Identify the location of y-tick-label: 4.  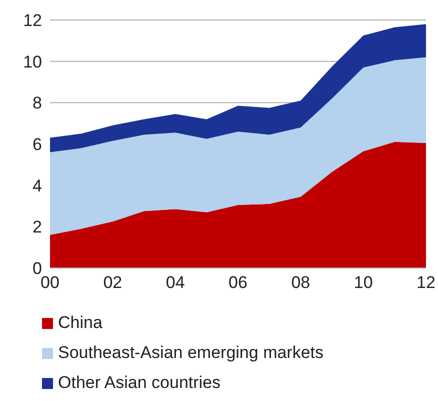
(37, 186).